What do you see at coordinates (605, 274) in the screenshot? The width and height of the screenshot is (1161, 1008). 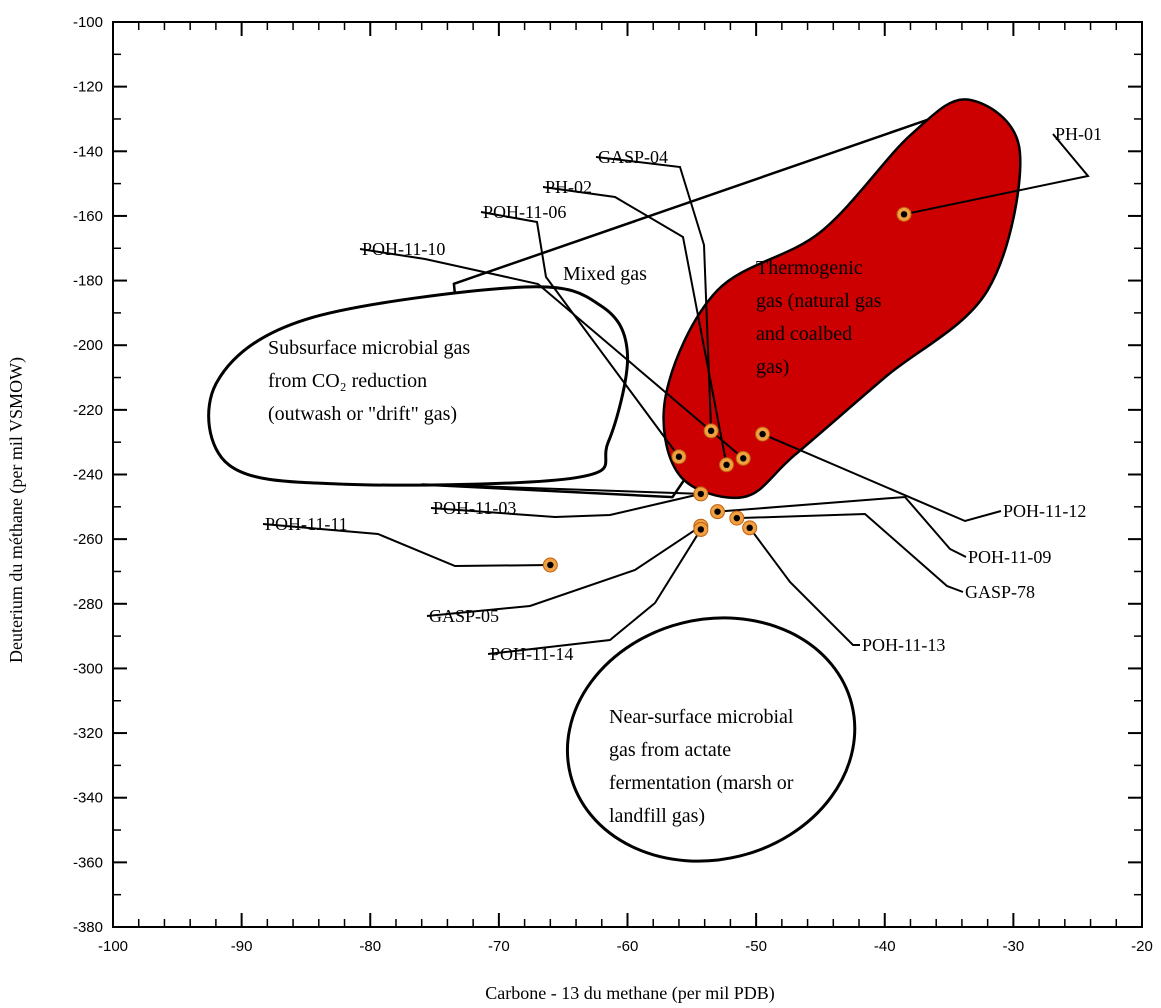 I see `zone-label-mixed: Mixed gas` at bounding box center [605, 274].